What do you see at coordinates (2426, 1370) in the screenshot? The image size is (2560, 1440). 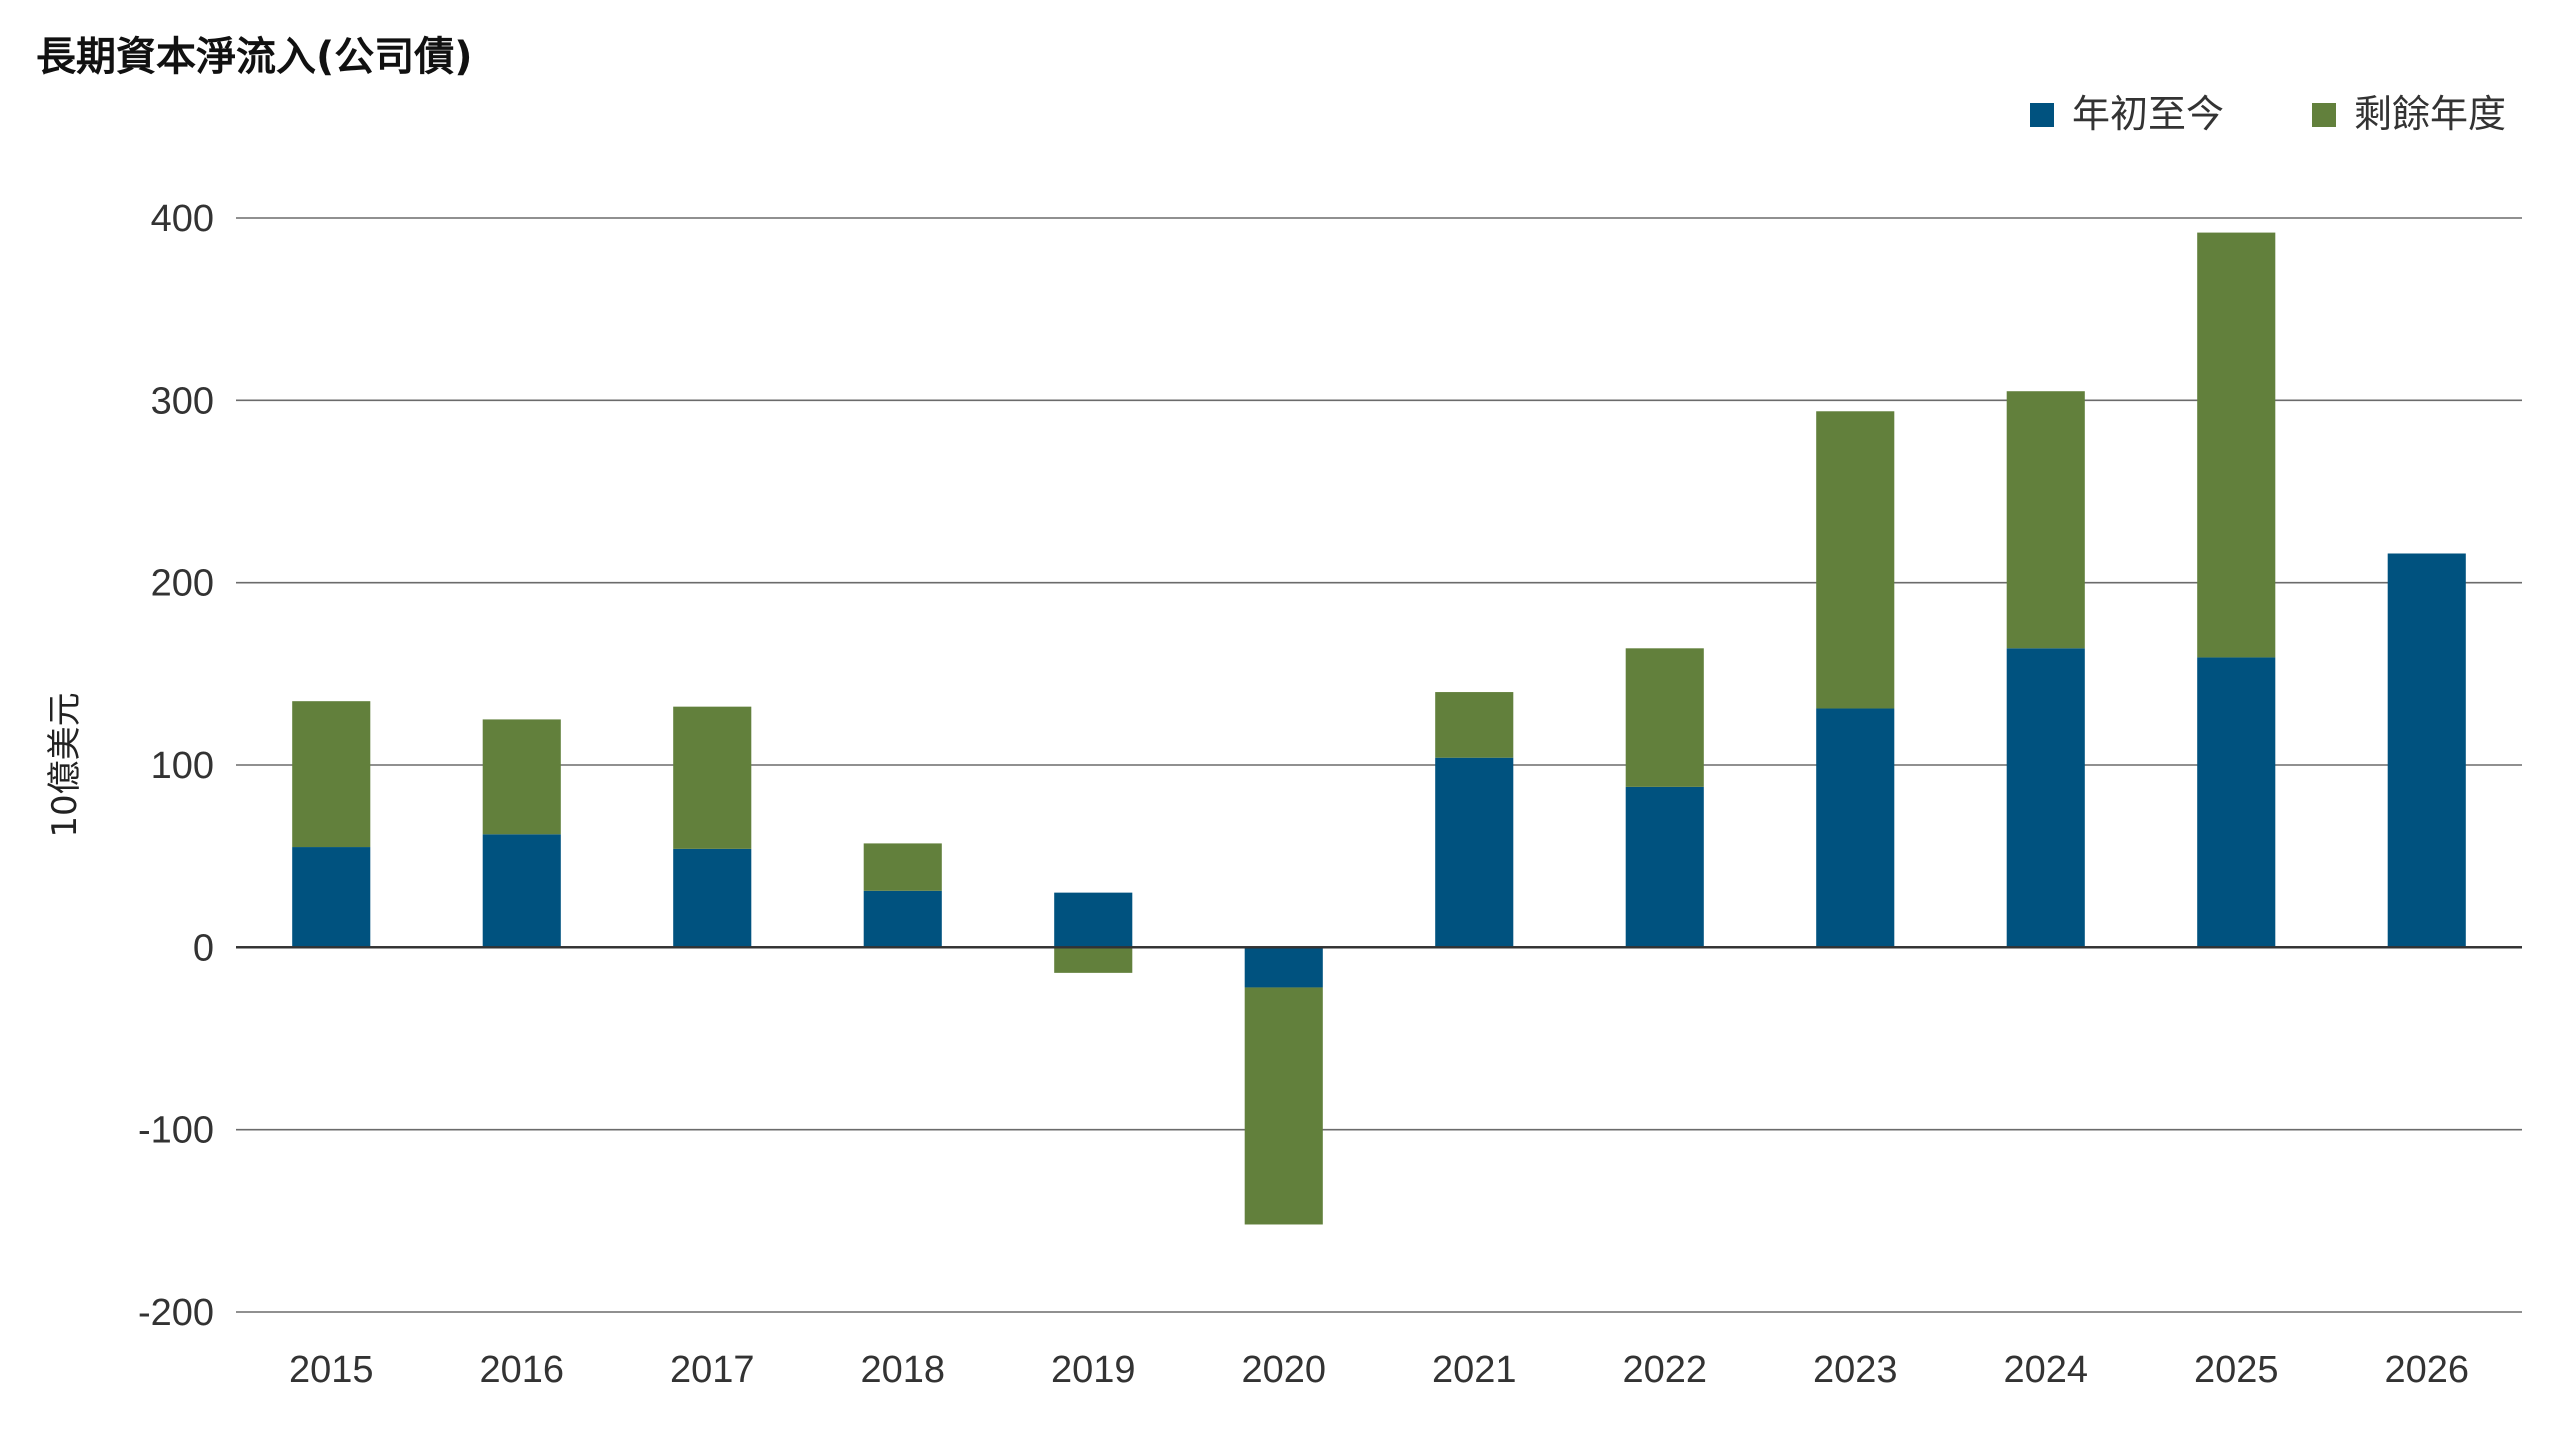 I see `x-tick-label: 2026` at bounding box center [2426, 1370].